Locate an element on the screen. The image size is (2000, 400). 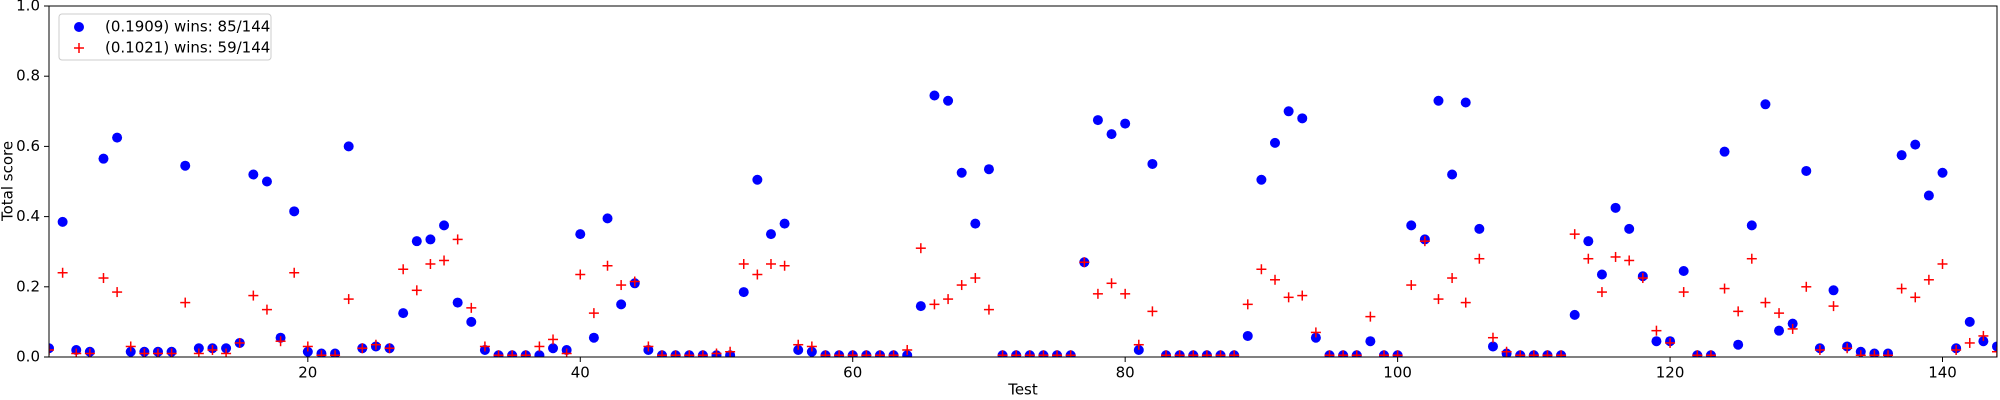
y-tick-label: 0.6 is located at coordinates (28, 146).